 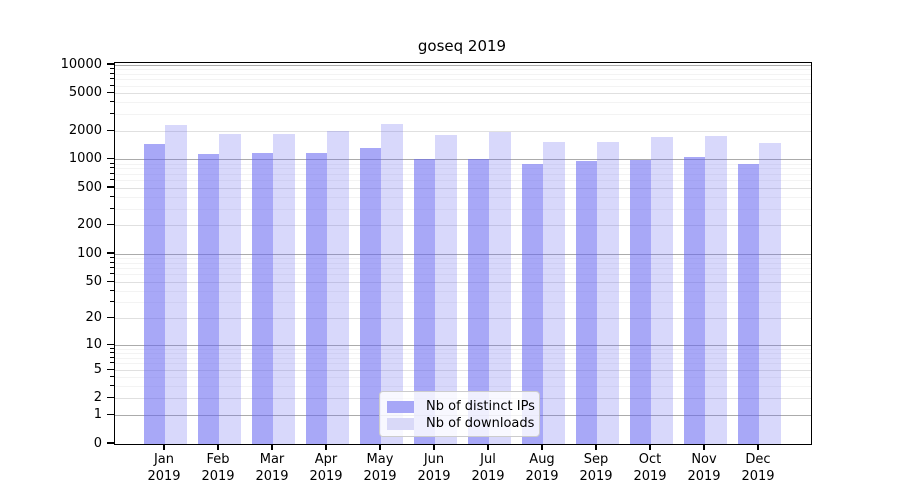 I want to click on chart-title: goseq 2019, so click(x=462, y=46).